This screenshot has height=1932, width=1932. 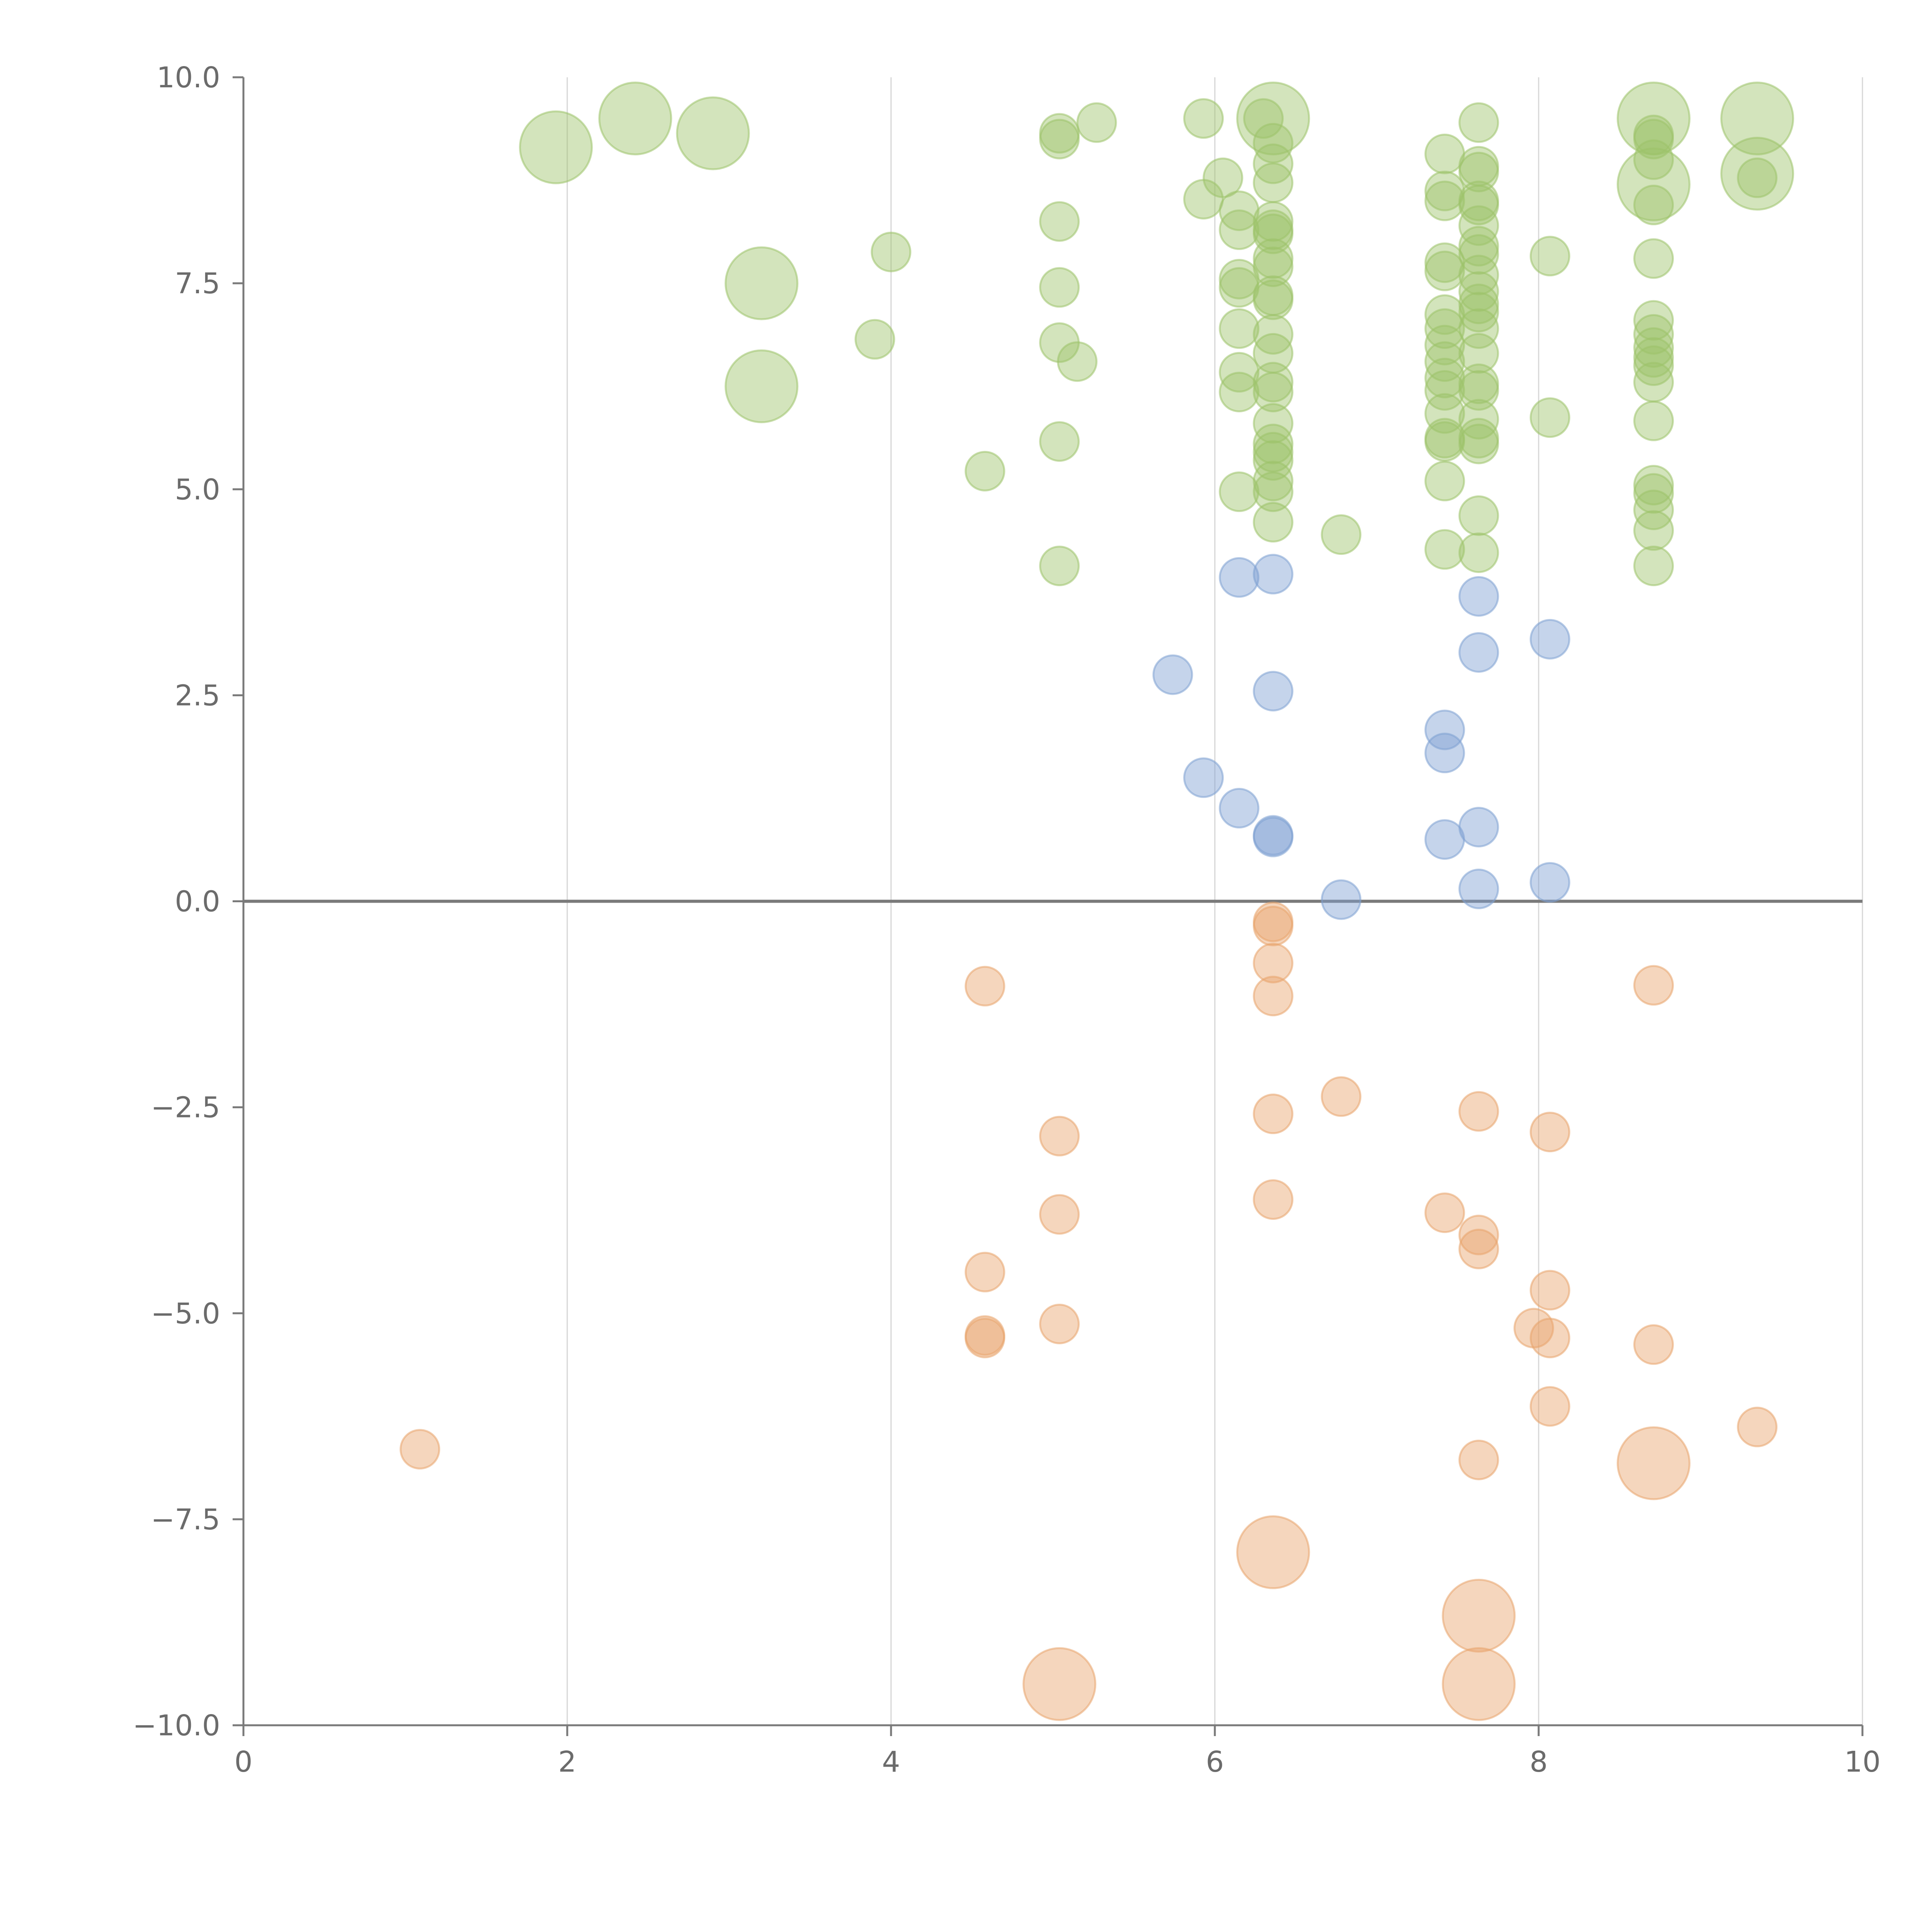 I want to click on x-tick-label-0: 0, so click(x=243, y=1762).